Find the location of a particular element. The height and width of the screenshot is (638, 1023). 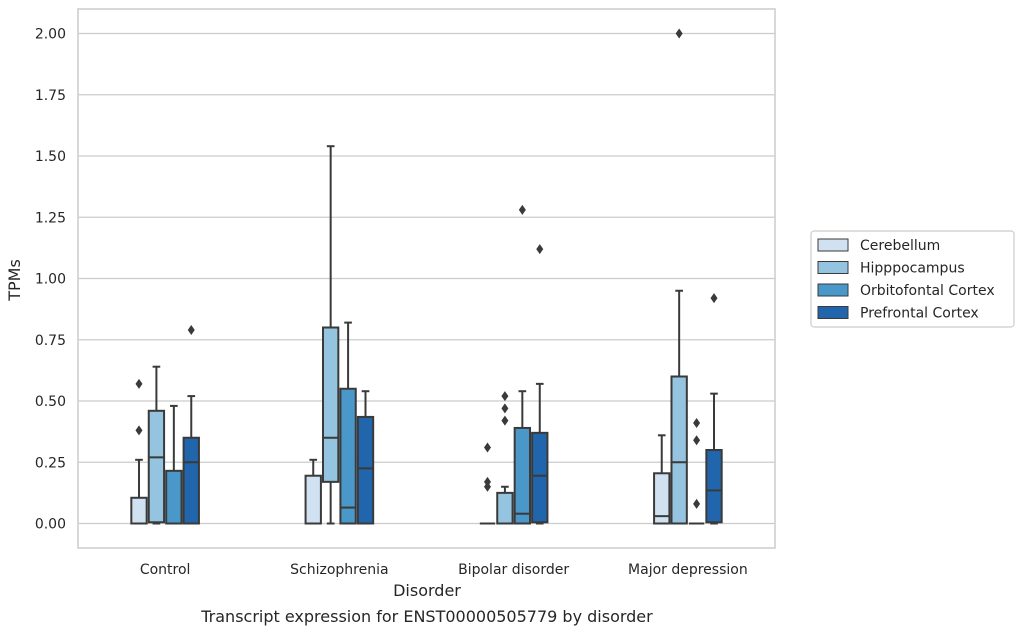

y-tick-label: 0.75 is located at coordinates (50, 341).